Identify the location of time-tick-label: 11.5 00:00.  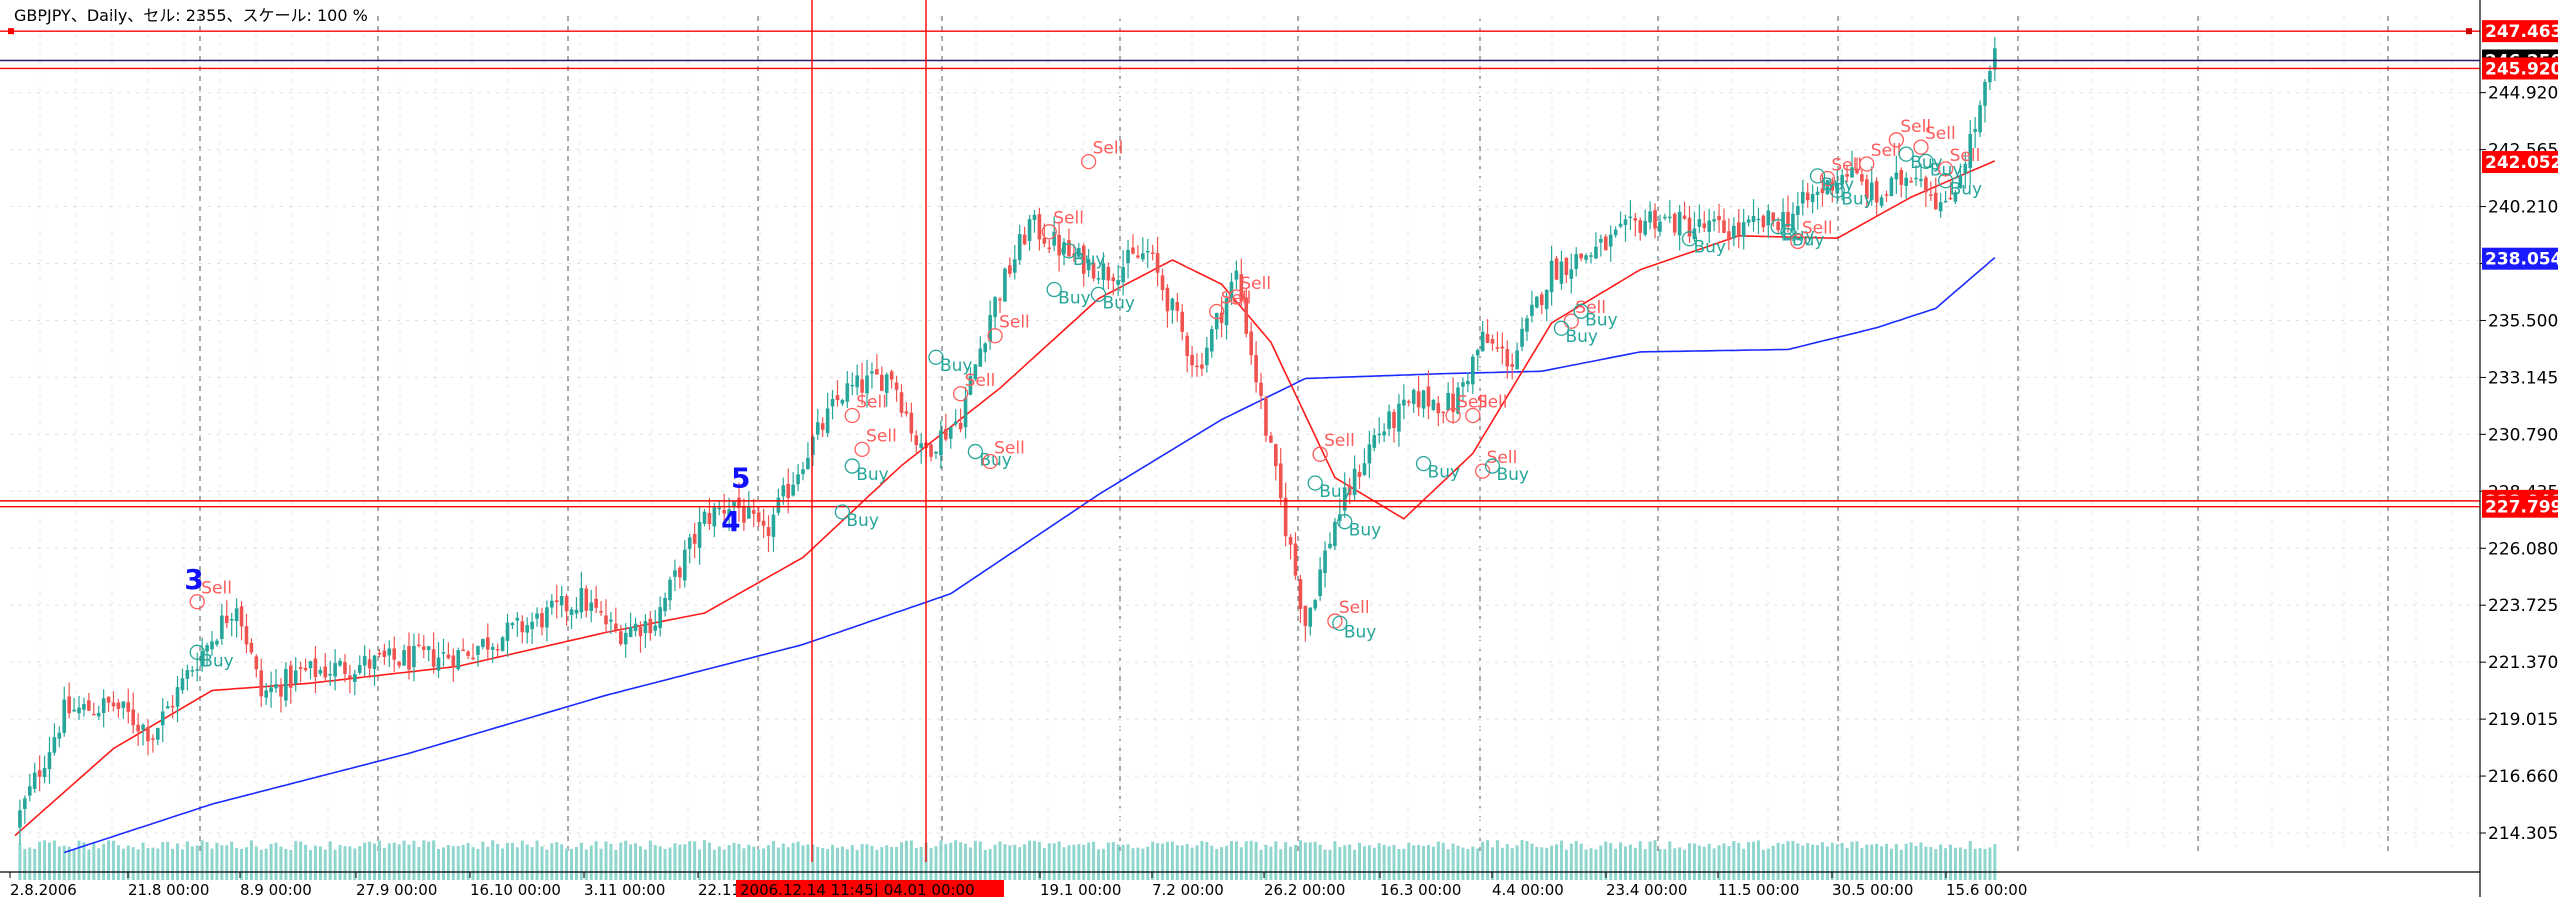
(1758, 889).